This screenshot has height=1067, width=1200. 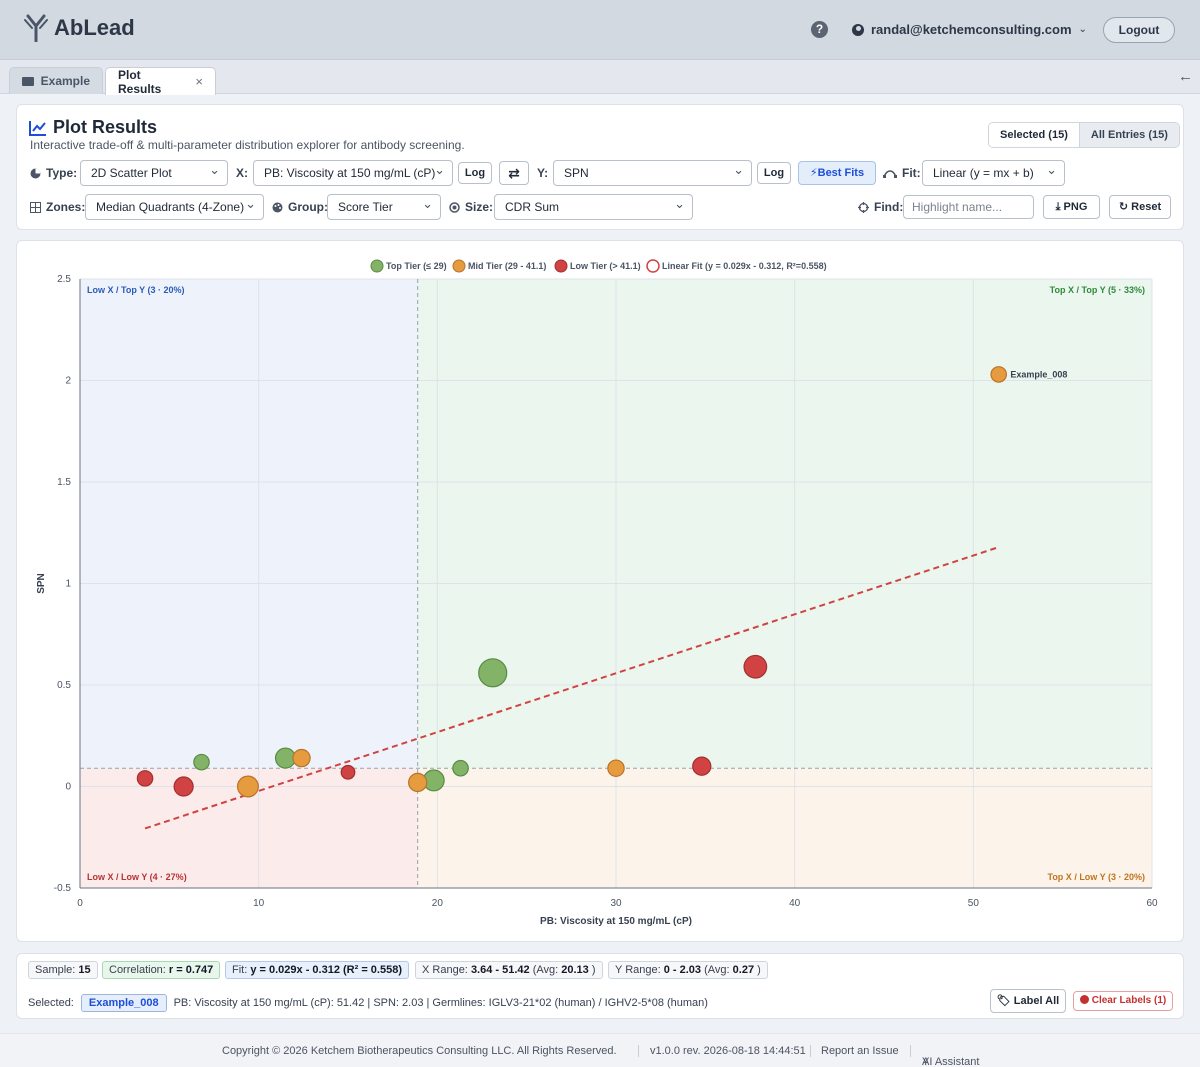 I want to click on x-tick-label: 40, so click(x=795, y=903).